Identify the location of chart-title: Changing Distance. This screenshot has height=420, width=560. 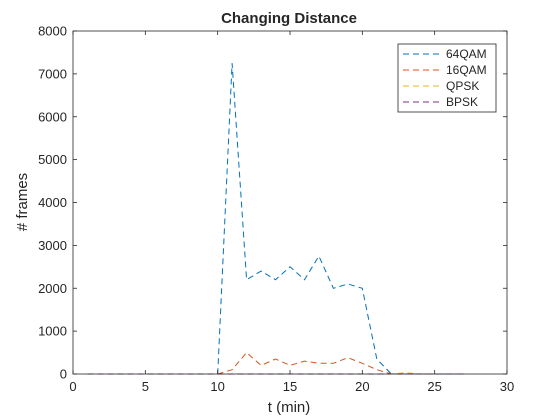
(289, 18).